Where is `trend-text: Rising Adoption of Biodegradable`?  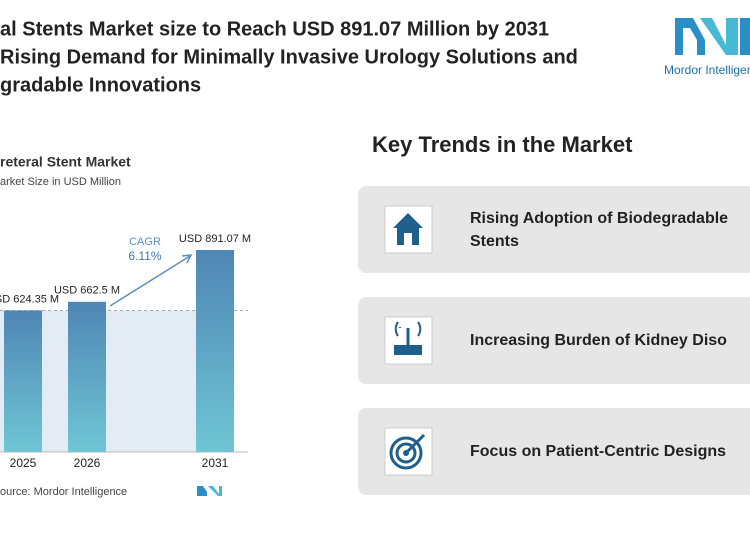 trend-text: Rising Adoption of Biodegradable is located at coordinates (599, 218).